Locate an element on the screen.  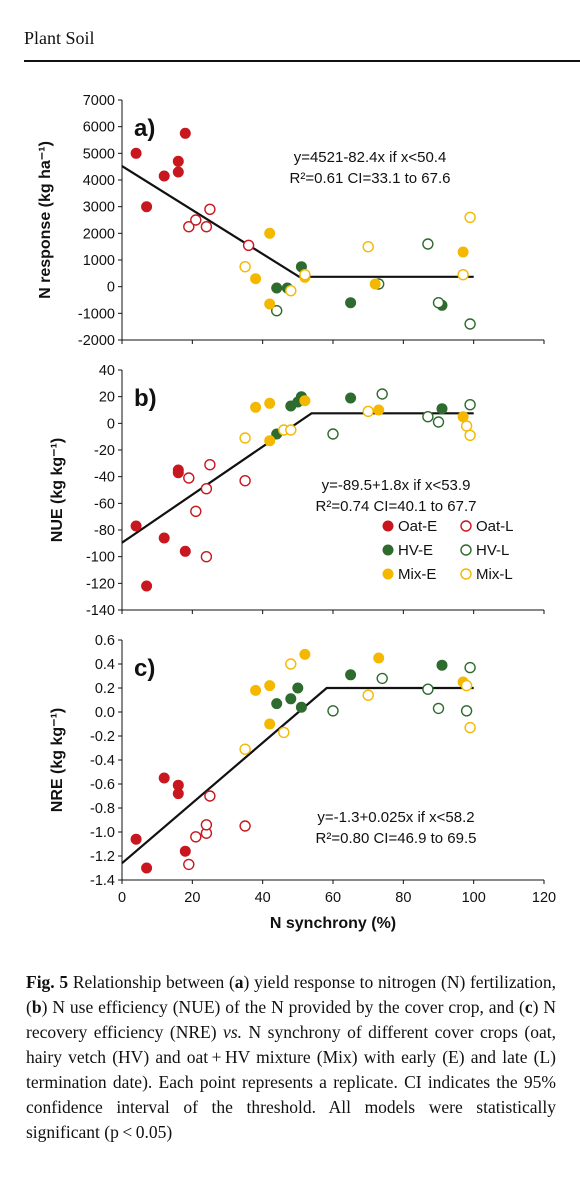
y-tick-label: -20 is located at coordinates (104, 451).